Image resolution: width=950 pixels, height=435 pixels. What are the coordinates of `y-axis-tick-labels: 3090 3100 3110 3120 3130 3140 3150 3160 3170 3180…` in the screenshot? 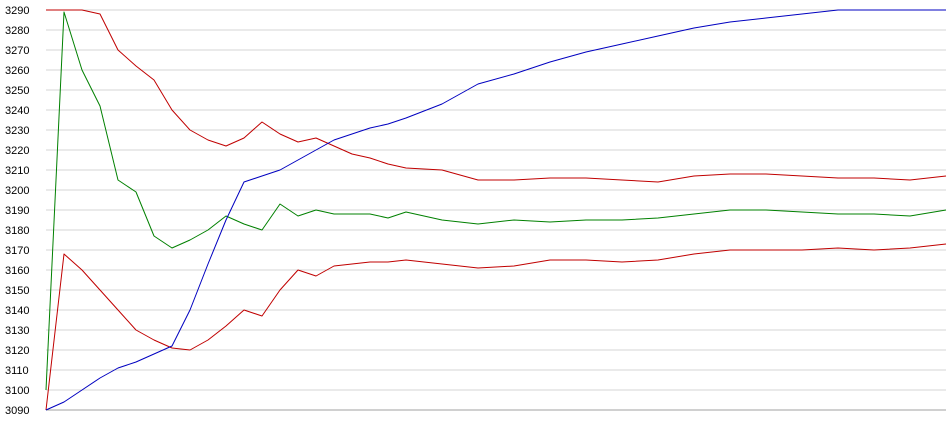 It's located at (17, 211).